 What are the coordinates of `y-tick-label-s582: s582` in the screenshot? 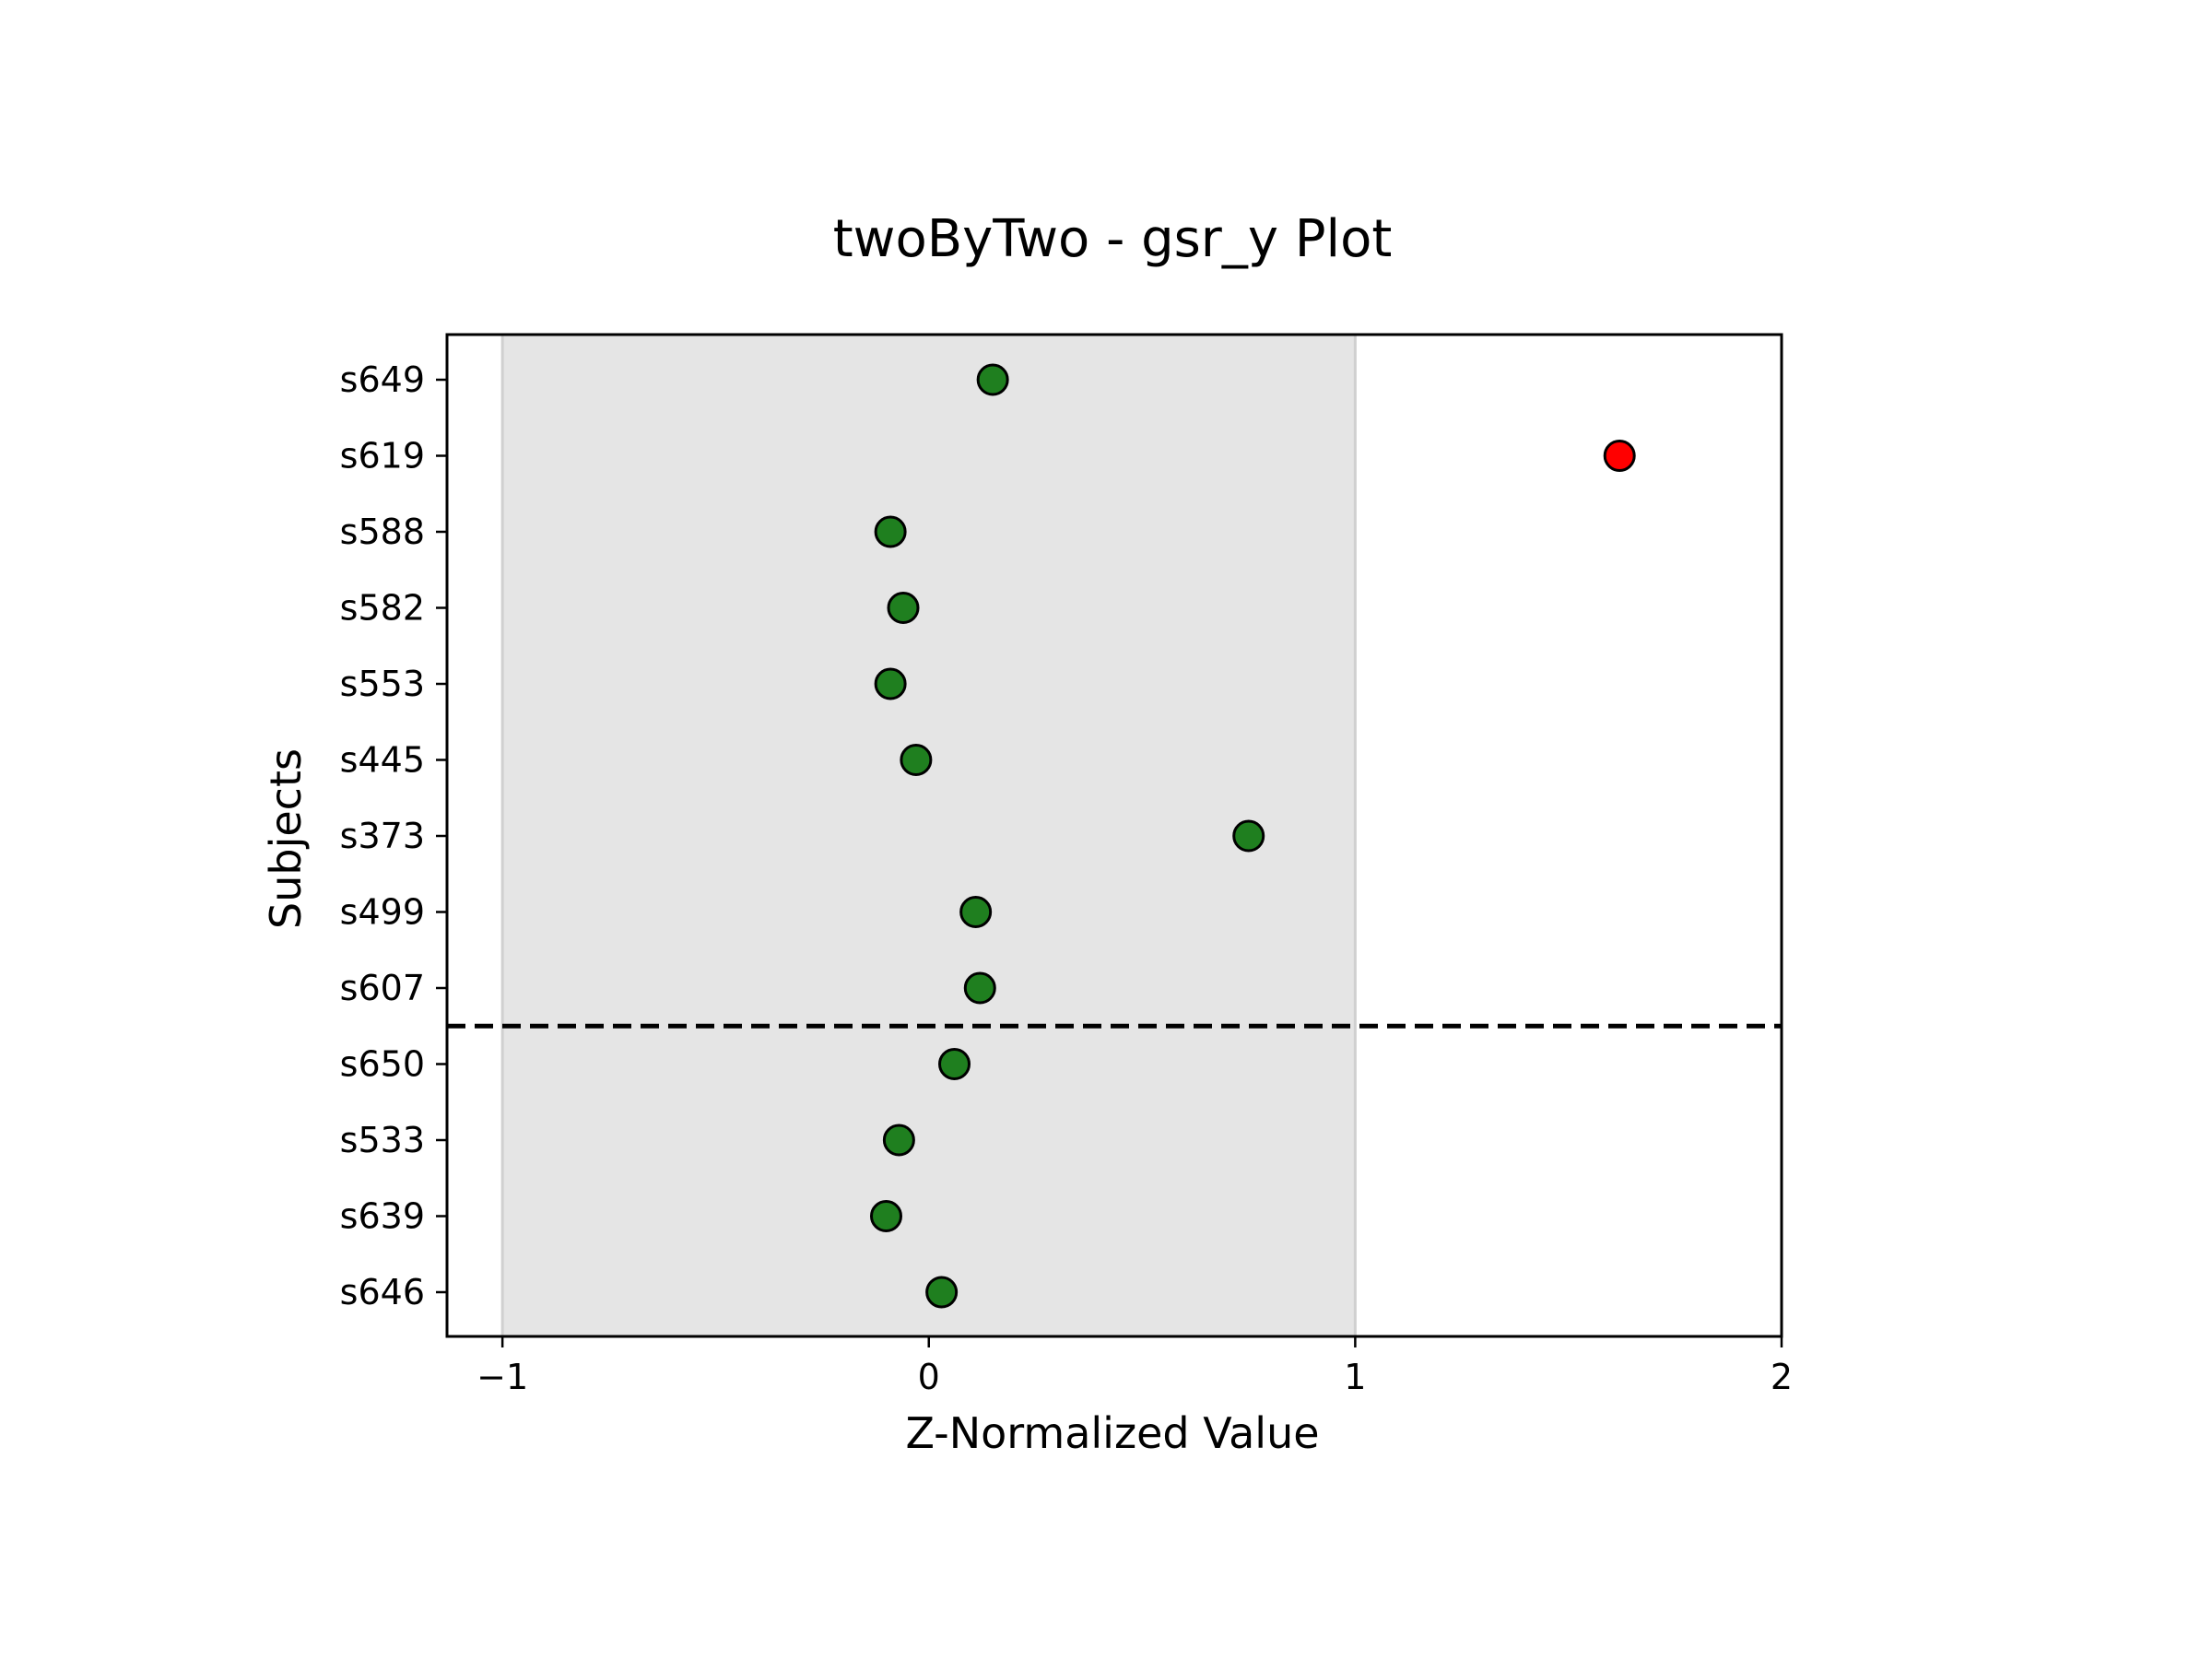 It's located at (382, 608).